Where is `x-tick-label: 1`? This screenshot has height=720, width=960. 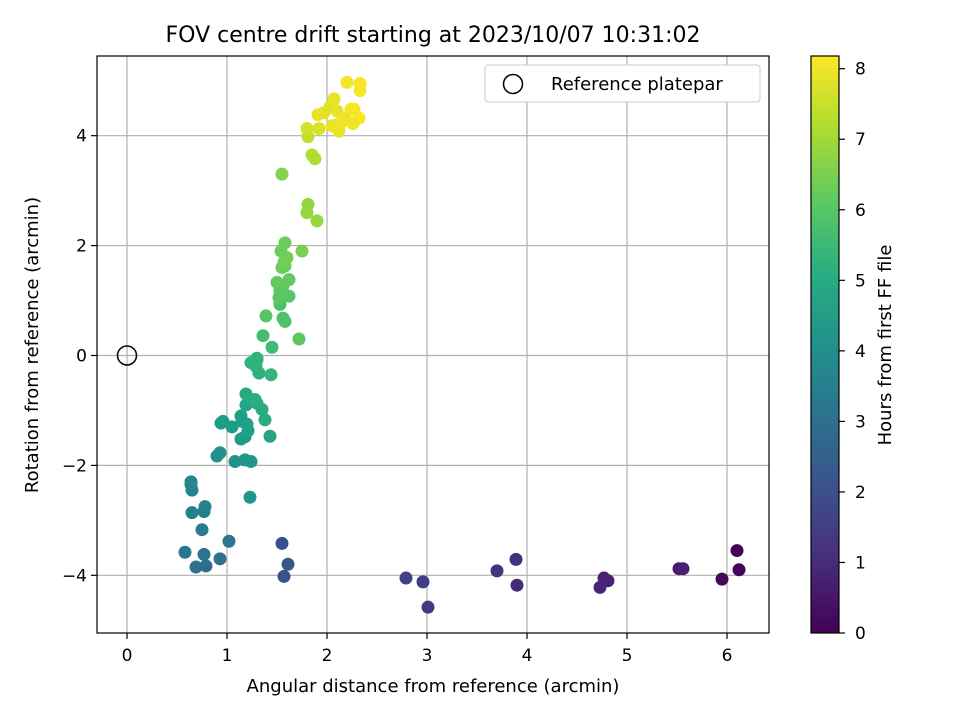 x-tick-label: 1 is located at coordinates (227, 656).